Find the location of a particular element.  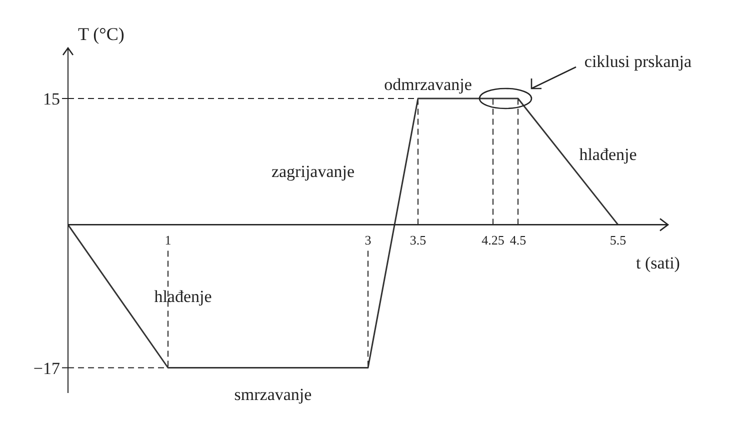

x-tick-label: 3 is located at coordinates (368, 240).